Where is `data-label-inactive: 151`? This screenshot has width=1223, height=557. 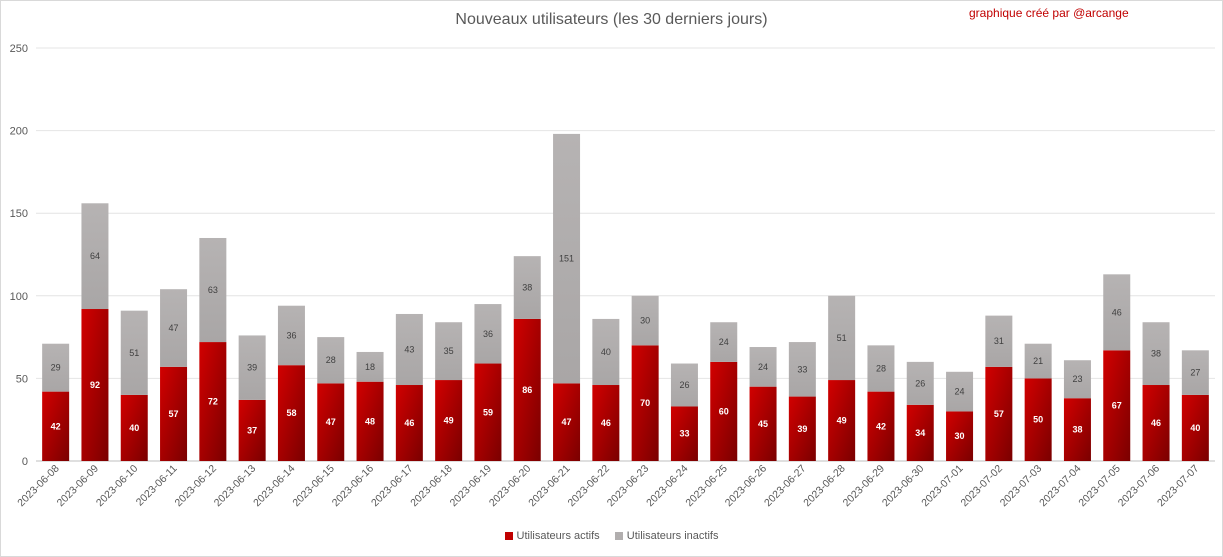
data-label-inactive: 151 is located at coordinates (566, 259).